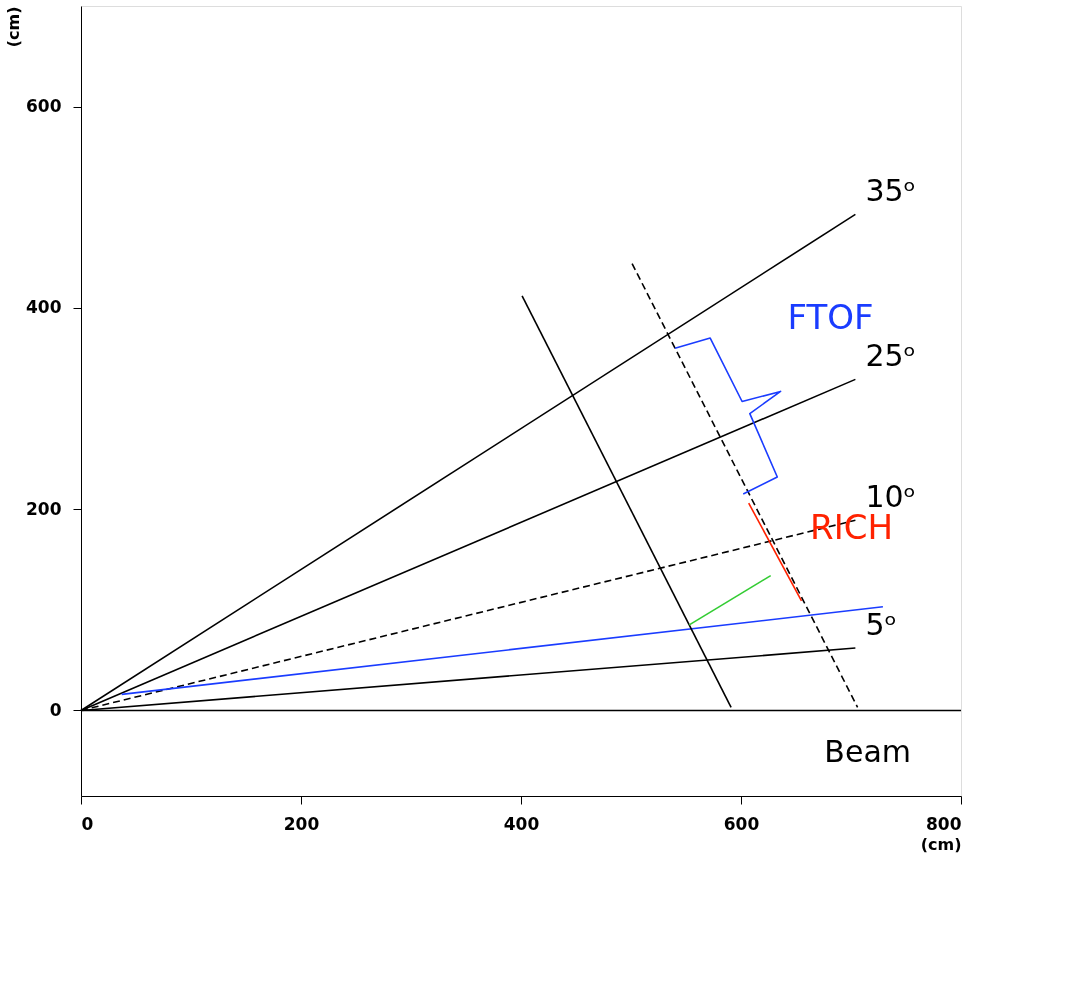 Image resolution: width=1070 pixels, height=1006 pixels. I want to click on x-tick-label: 800, so click(944, 823).